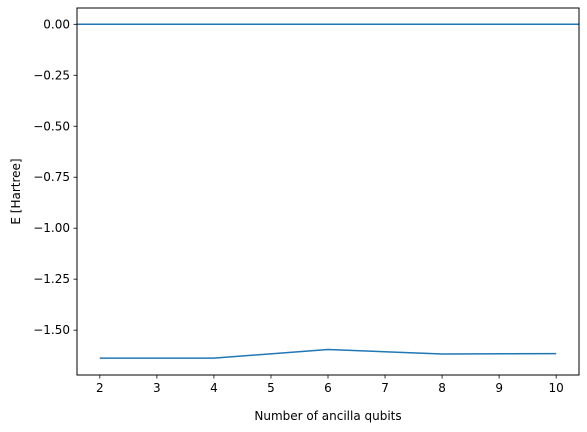 The height and width of the screenshot is (432, 587). I want to click on y-axis-label: E [Hartree], so click(16, 191).